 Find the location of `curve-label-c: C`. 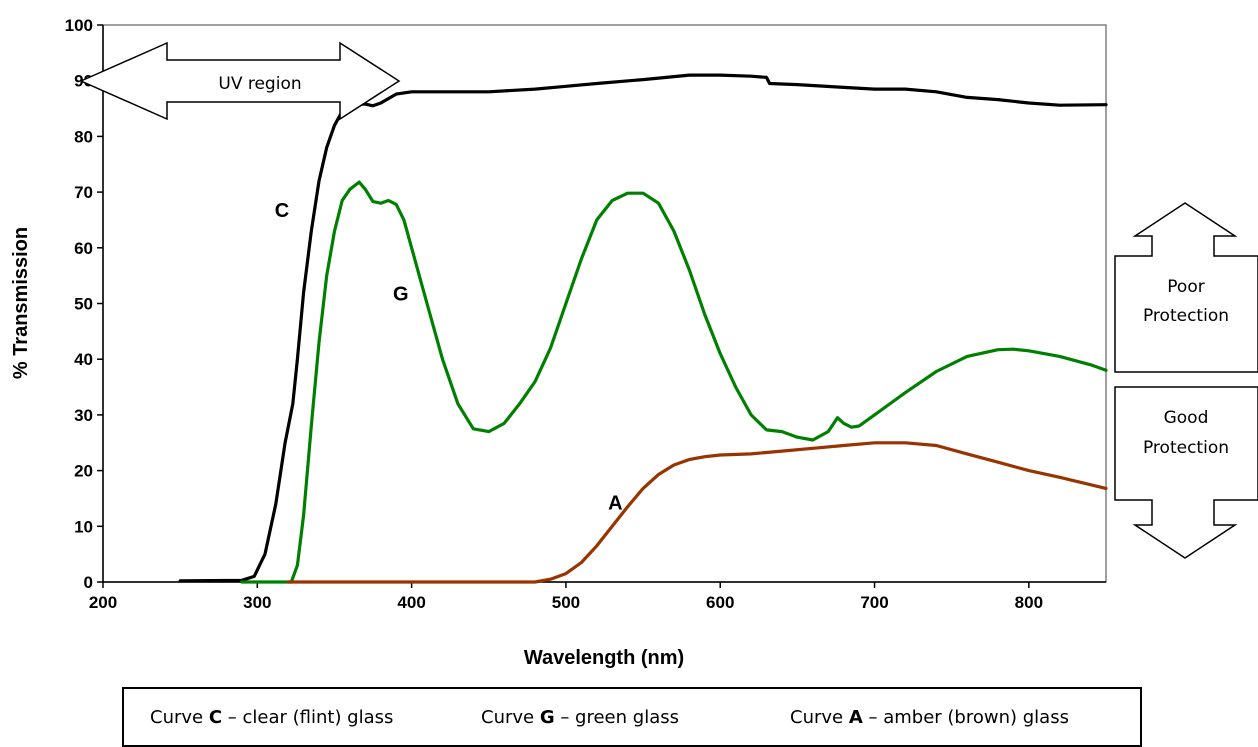

curve-label-c: C is located at coordinates (282, 211).